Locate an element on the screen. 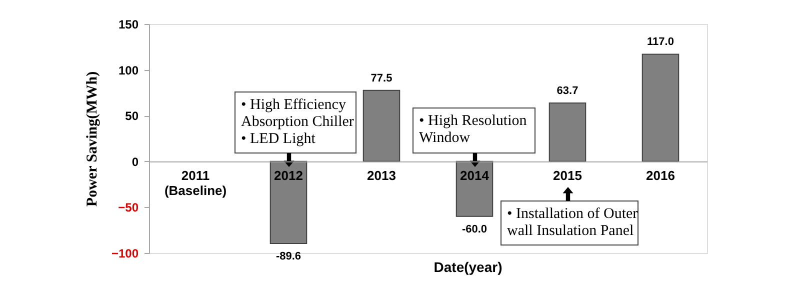 The image size is (800, 282). x-tick-label: 2012 is located at coordinates (288, 175).